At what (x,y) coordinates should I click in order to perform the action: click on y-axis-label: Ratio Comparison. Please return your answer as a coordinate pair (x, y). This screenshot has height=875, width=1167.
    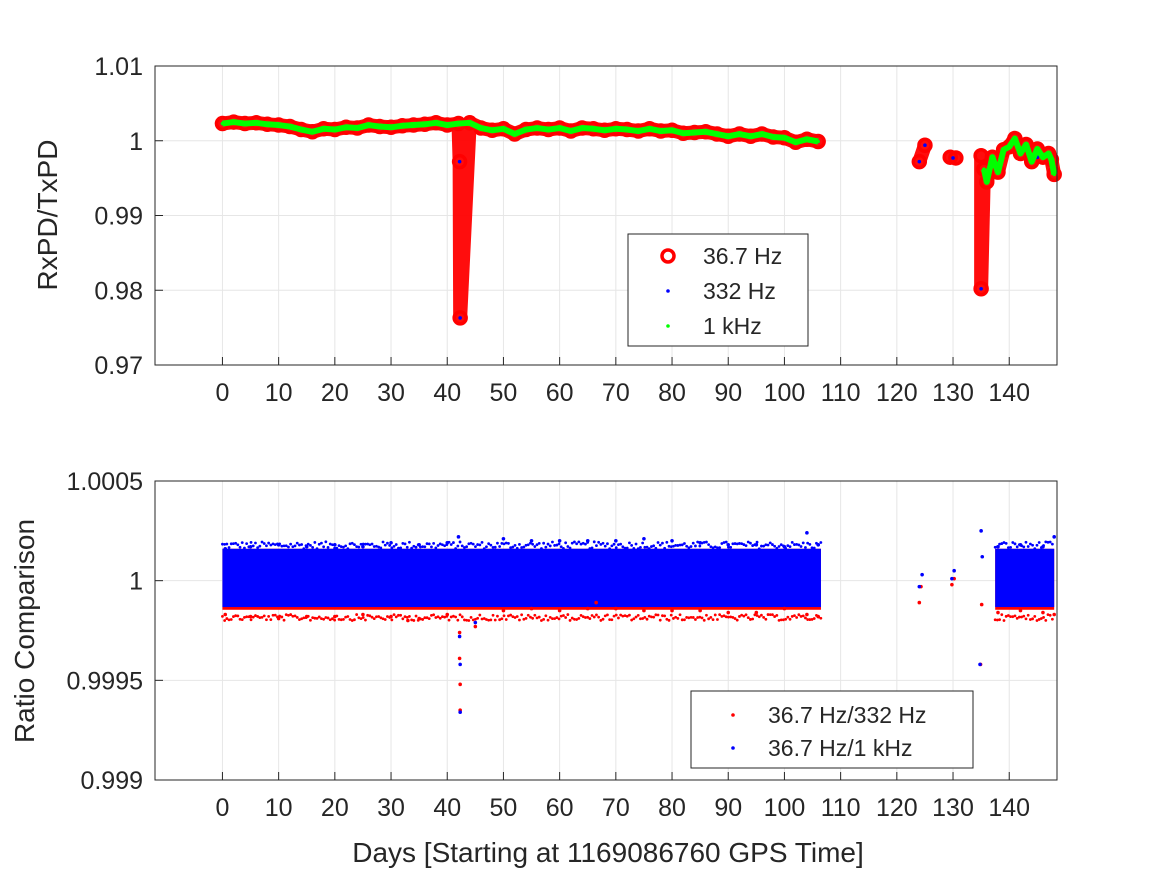
    Looking at the image, I should click on (24, 631).